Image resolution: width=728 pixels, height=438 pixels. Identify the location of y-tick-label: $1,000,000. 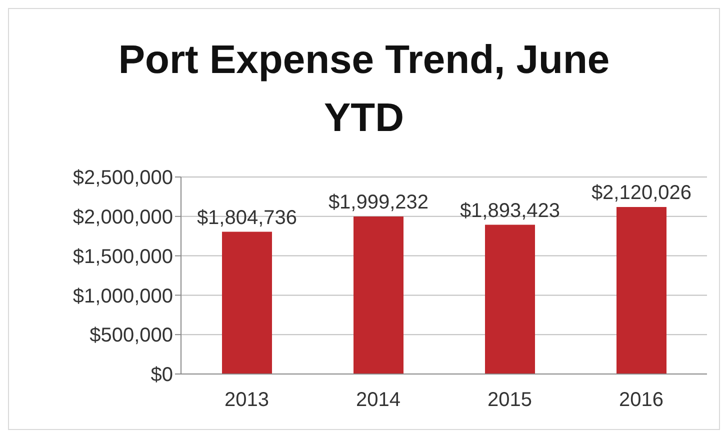
(122, 296).